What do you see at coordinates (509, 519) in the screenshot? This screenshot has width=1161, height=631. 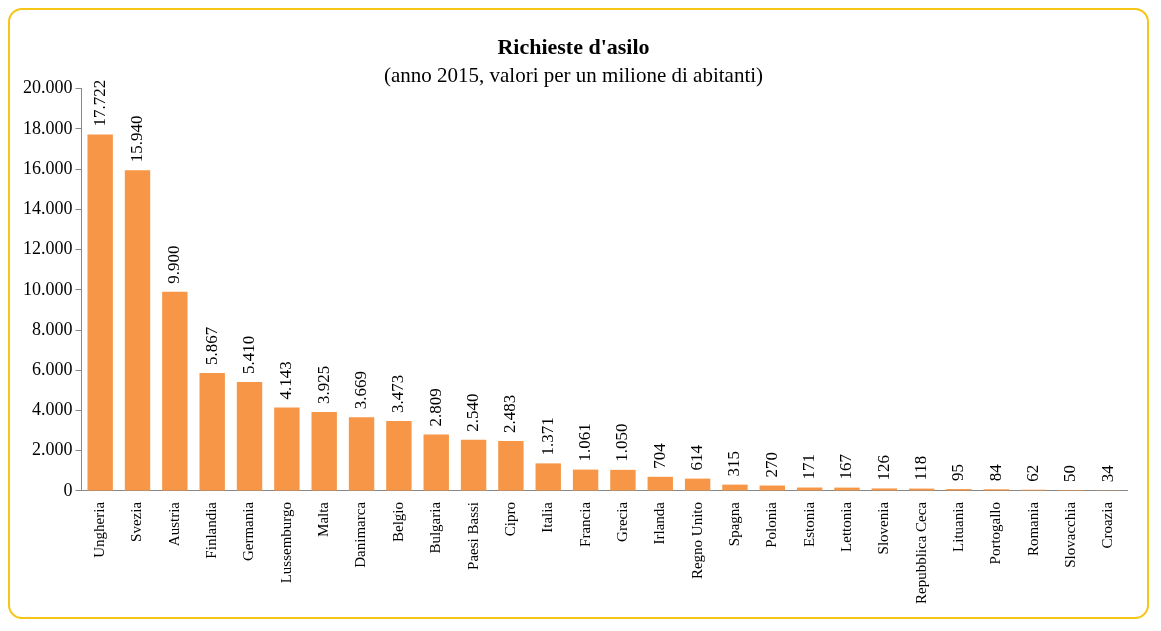 I see `x-tick-label: Cipro` at bounding box center [509, 519].